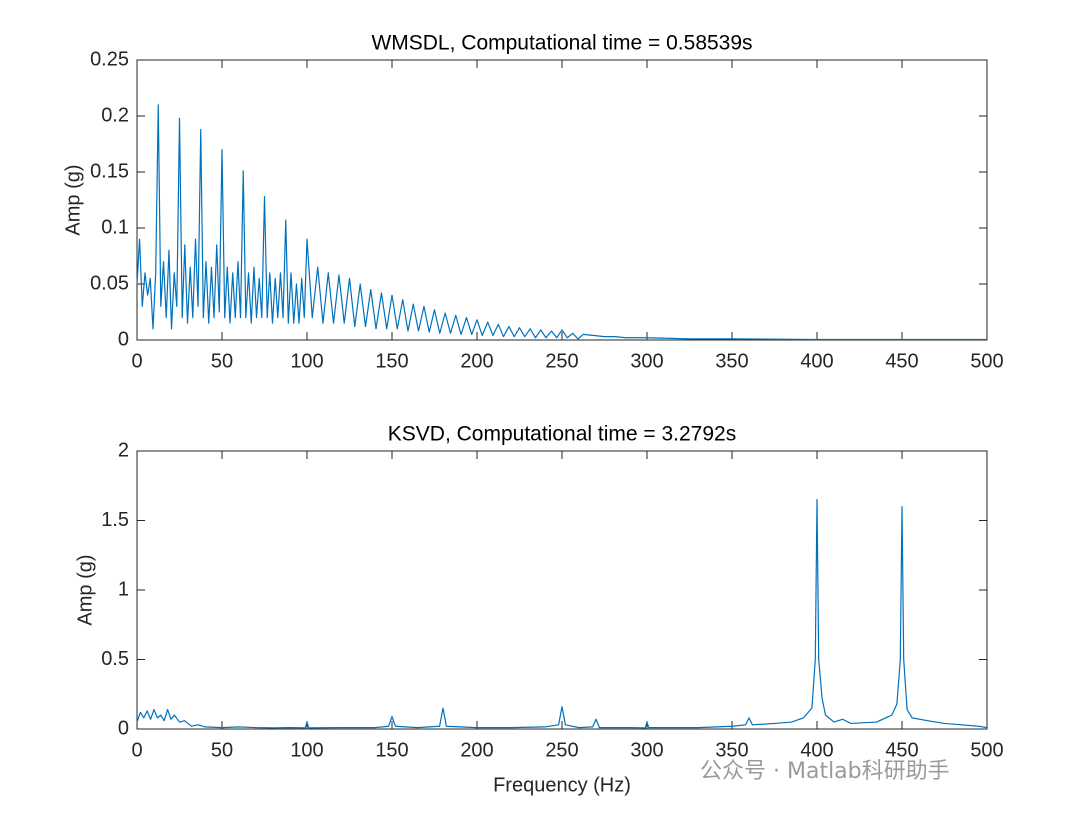  What do you see at coordinates (123, 450) in the screenshot?
I see `y-tick-label: 2` at bounding box center [123, 450].